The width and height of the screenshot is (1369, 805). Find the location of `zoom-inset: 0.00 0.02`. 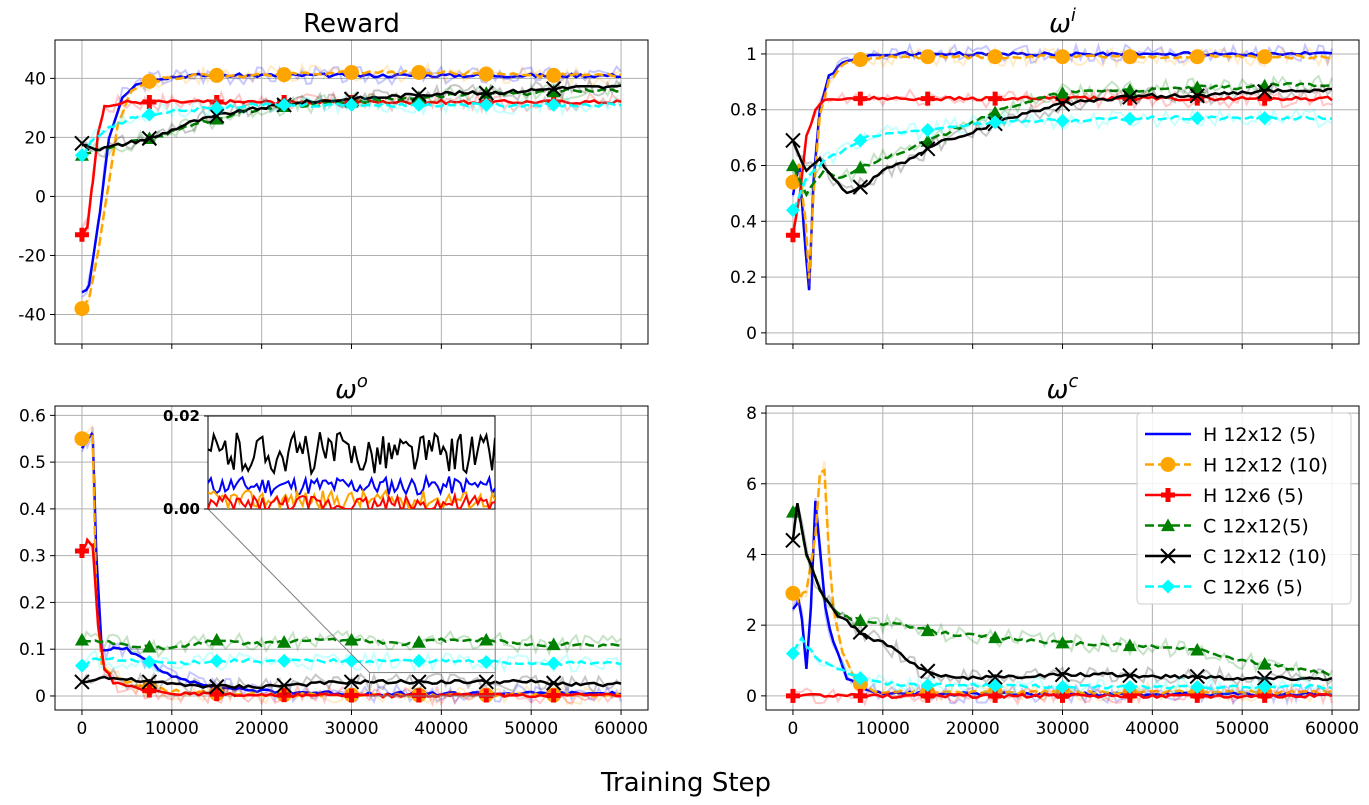

zoom-inset: 0.00 0.02 is located at coordinates (329, 552).